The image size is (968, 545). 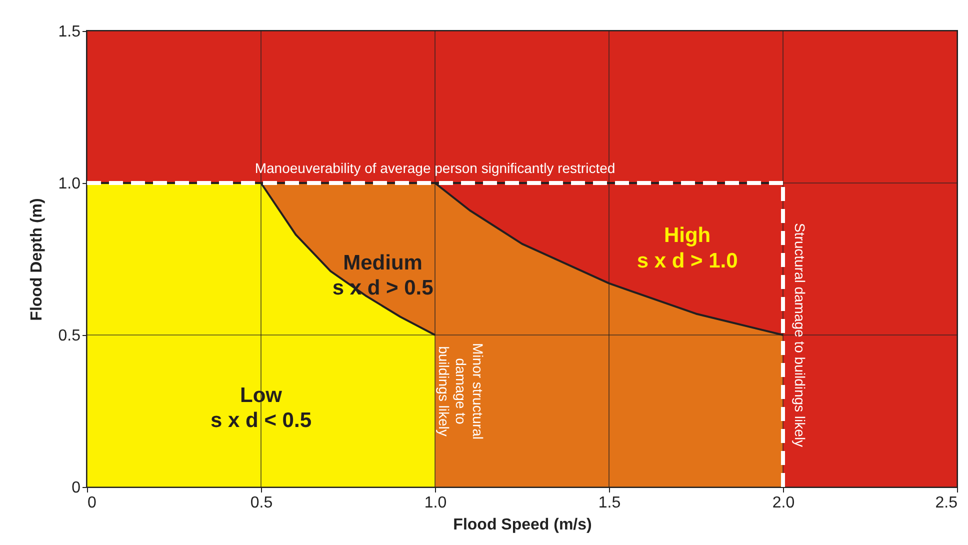 What do you see at coordinates (461, 391) in the screenshot?
I see `annotation: Minor structural damage to buildings likely` at bounding box center [461, 391].